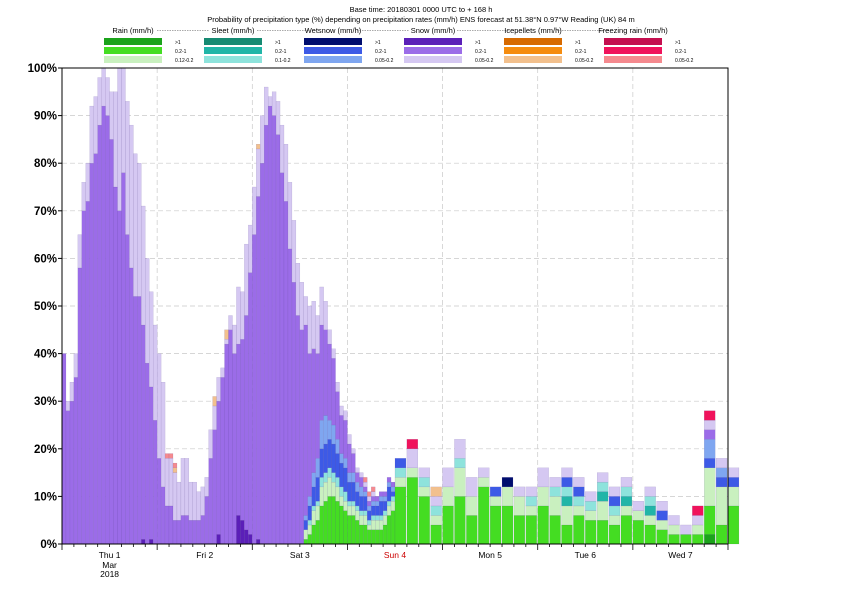 The image size is (842, 596). Describe the element at coordinates (484, 61) in the screenshot. I see `legend-entry-label: 0.05-0.2` at that location.